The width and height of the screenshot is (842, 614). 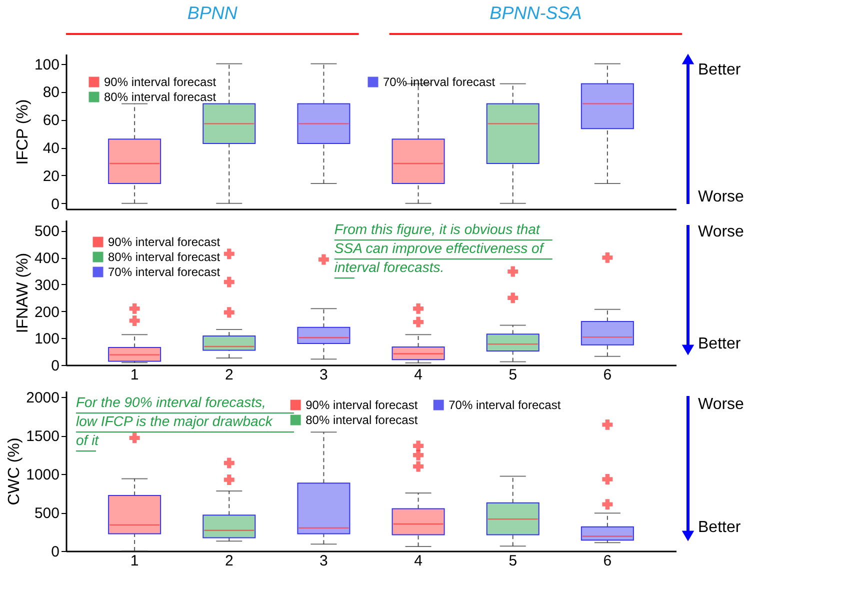 What do you see at coordinates (51, 149) in the screenshot?
I see `y-tick-label: 40` at bounding box center [51, 149].